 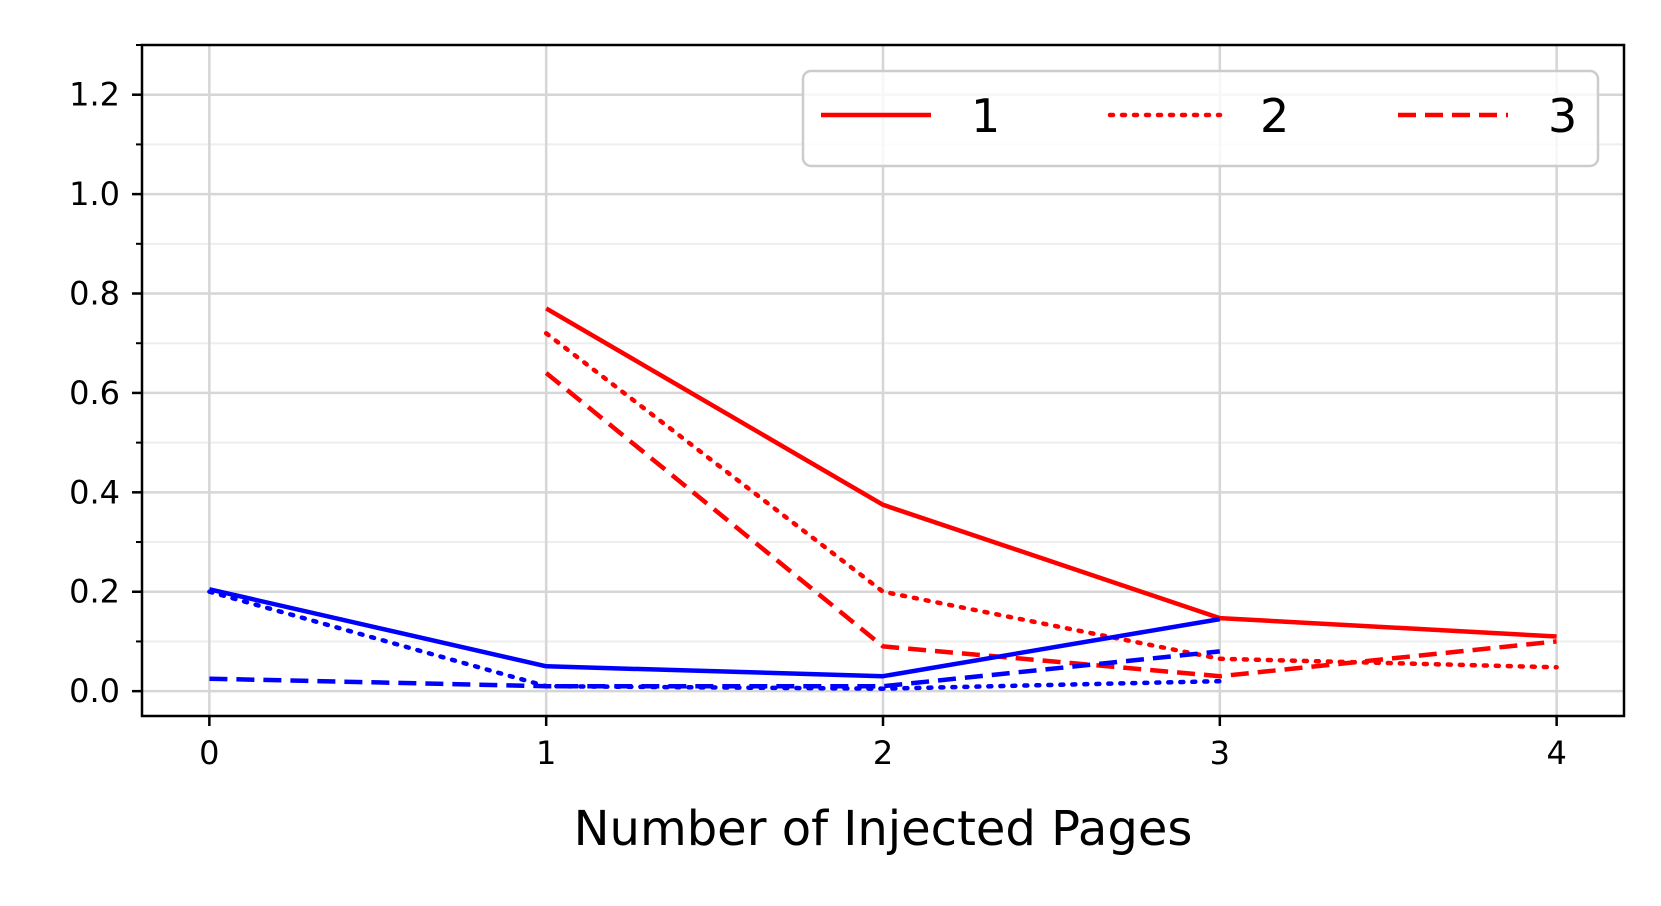 I want to click on legend-label-2: 2, so click(x=1274, y=116).